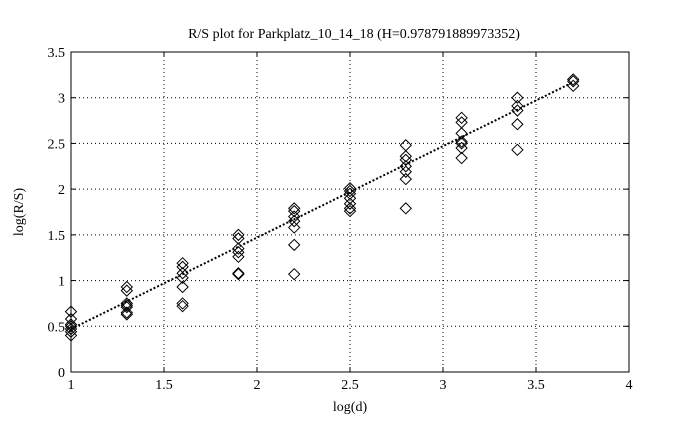 This screenshot has height=435, width=678. What do you see at coordinates (57, 53) in the screenshot?
I see `y-tick-label: 3.5` at bounding box center [57, 53].